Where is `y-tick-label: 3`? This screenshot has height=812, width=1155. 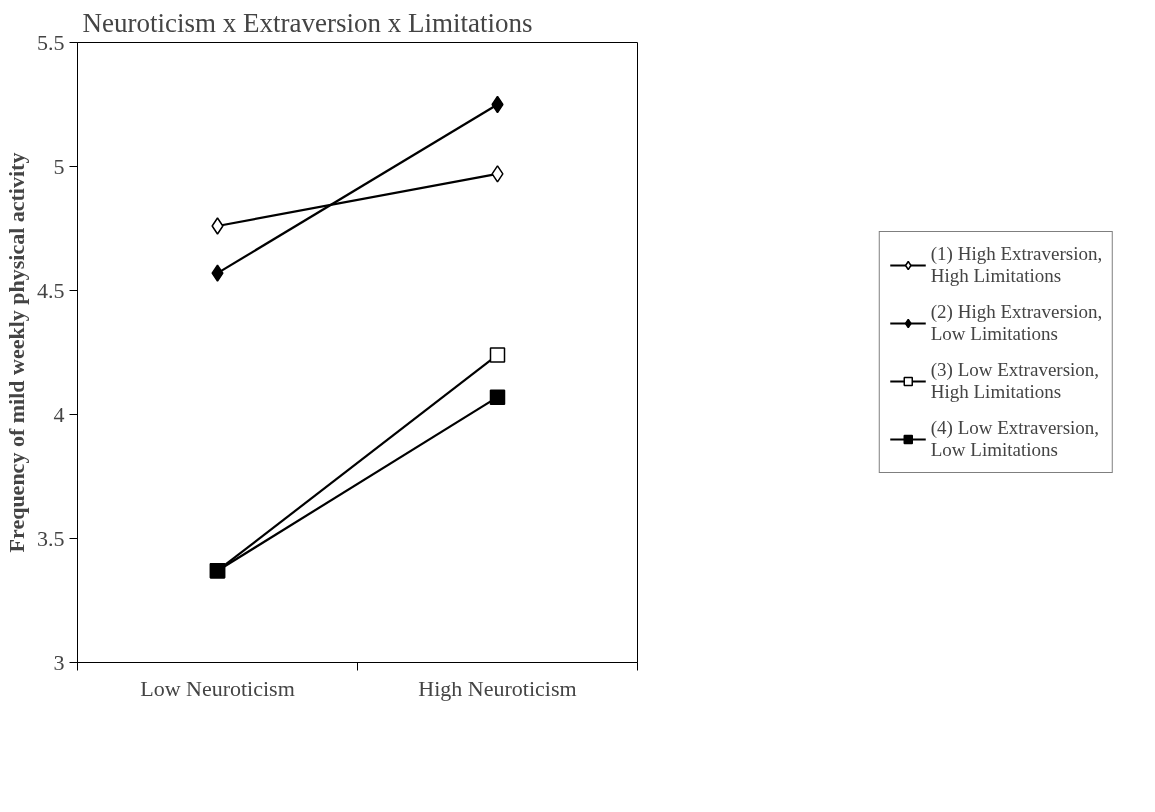
y-tick-label: 3 is located at coordinates (59, 662).